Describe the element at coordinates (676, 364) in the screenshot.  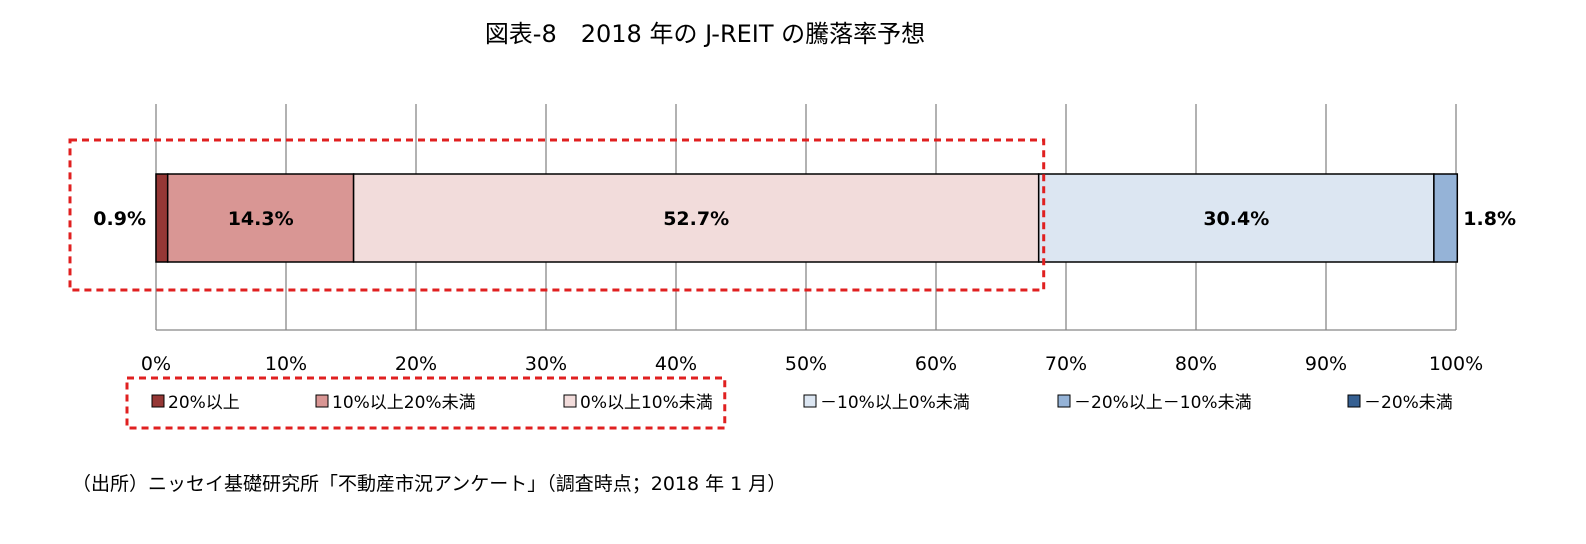
I see `x-tick-label: 40%` at that location.